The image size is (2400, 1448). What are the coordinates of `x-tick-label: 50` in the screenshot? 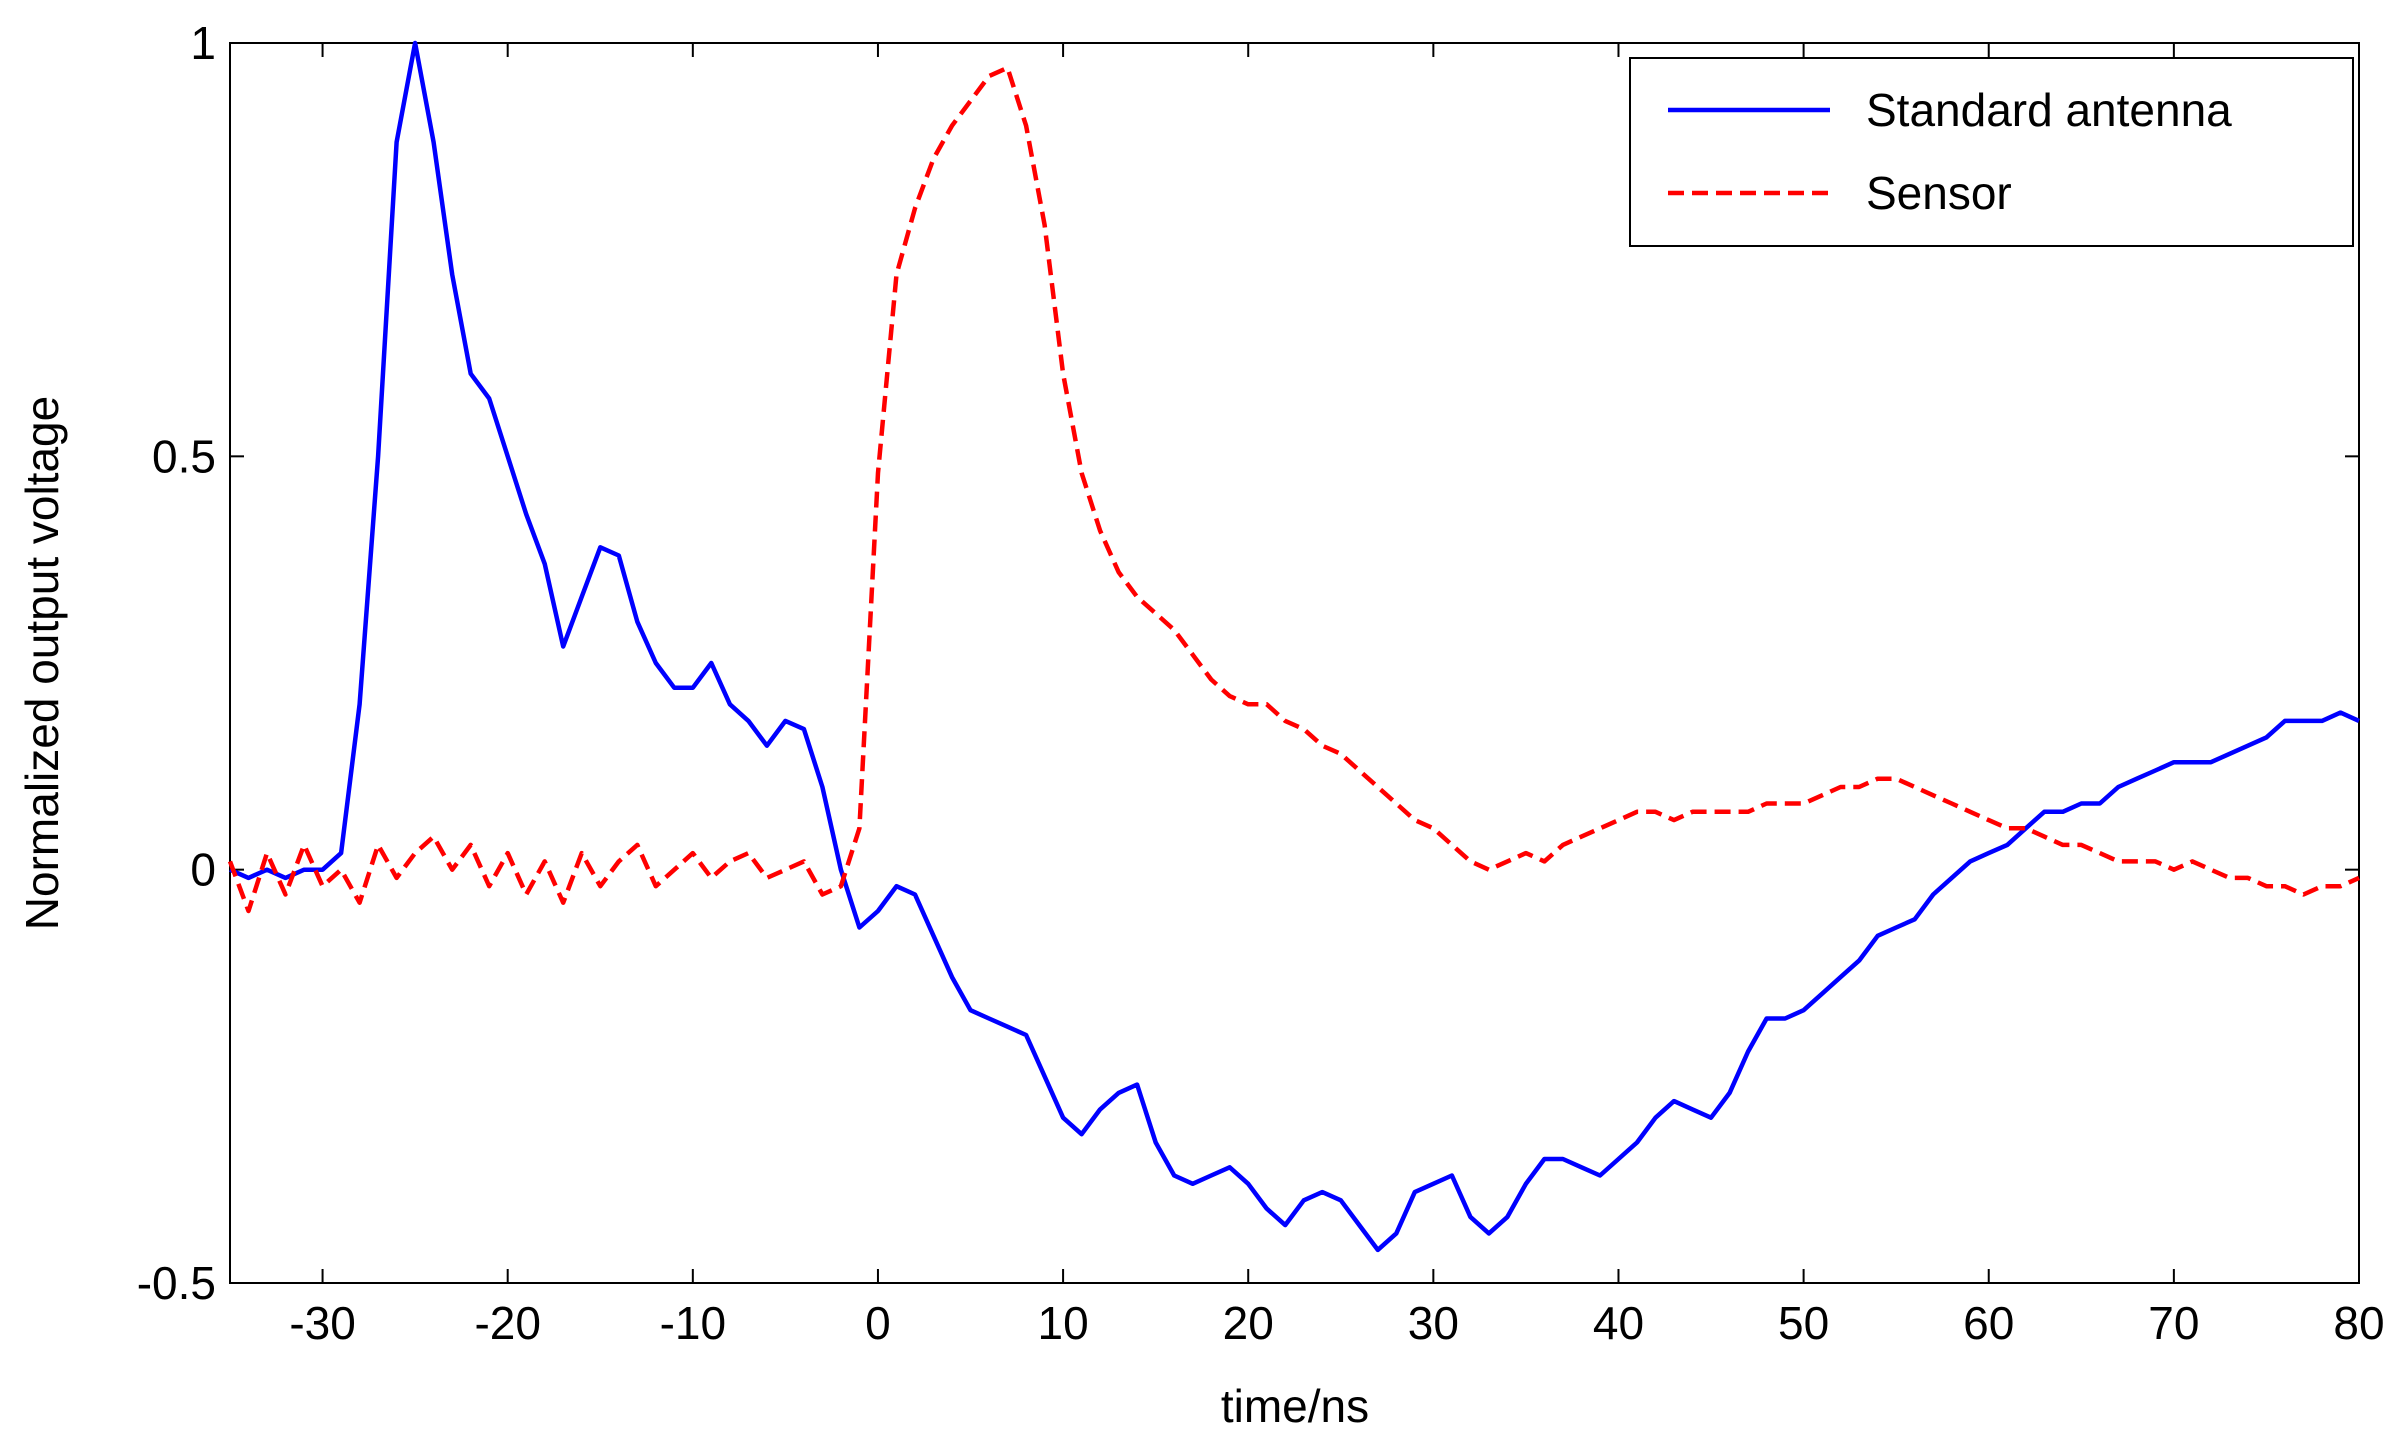 It's located at (1803, 1323).